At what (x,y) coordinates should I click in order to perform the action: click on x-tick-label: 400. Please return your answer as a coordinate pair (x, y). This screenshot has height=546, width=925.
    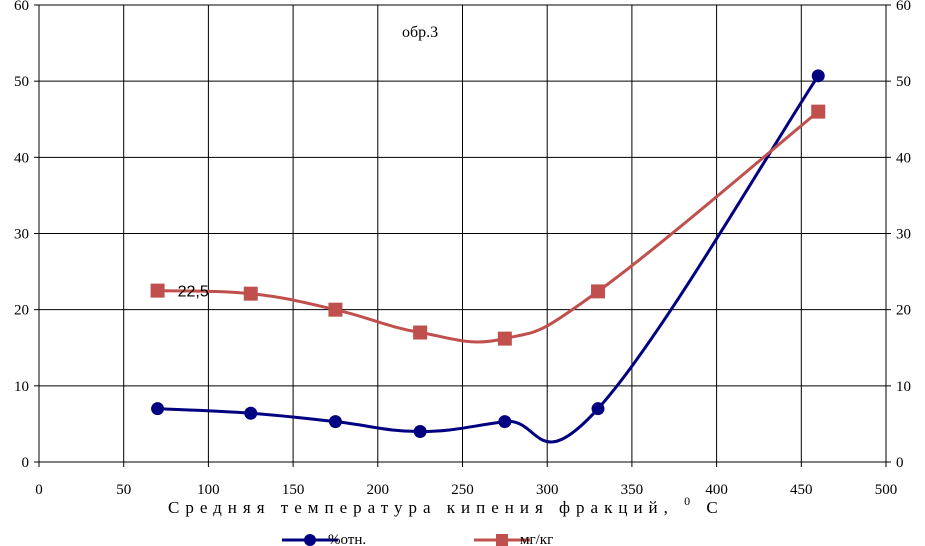
    Looking at the image, I should click on (716, 490).